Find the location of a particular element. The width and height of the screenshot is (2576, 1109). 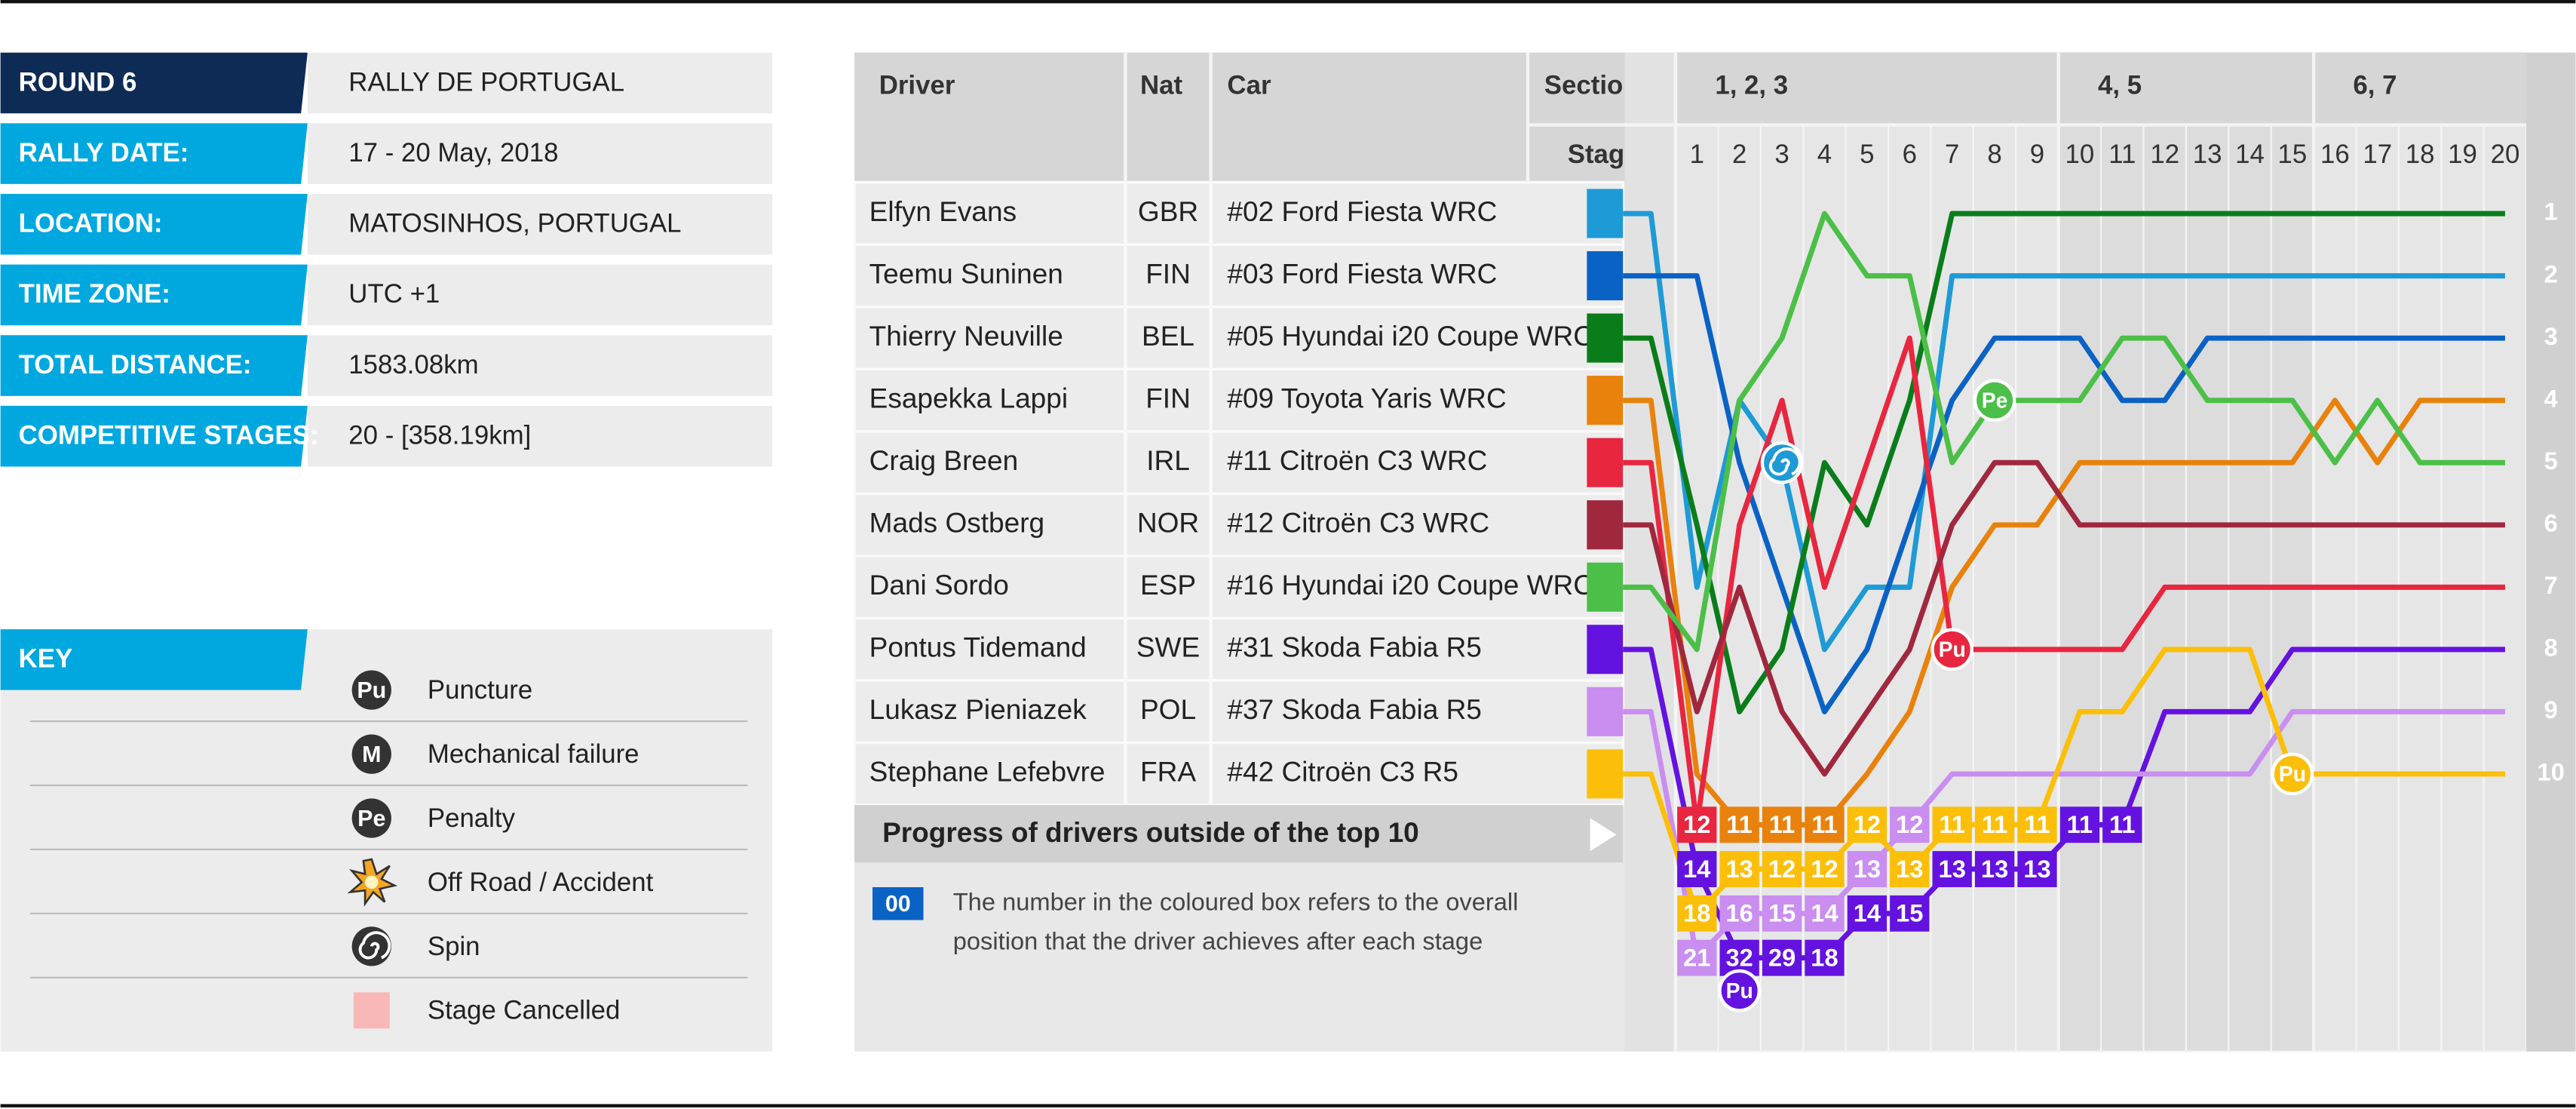

icon-cancelled is located at coordinates (371, 1010).